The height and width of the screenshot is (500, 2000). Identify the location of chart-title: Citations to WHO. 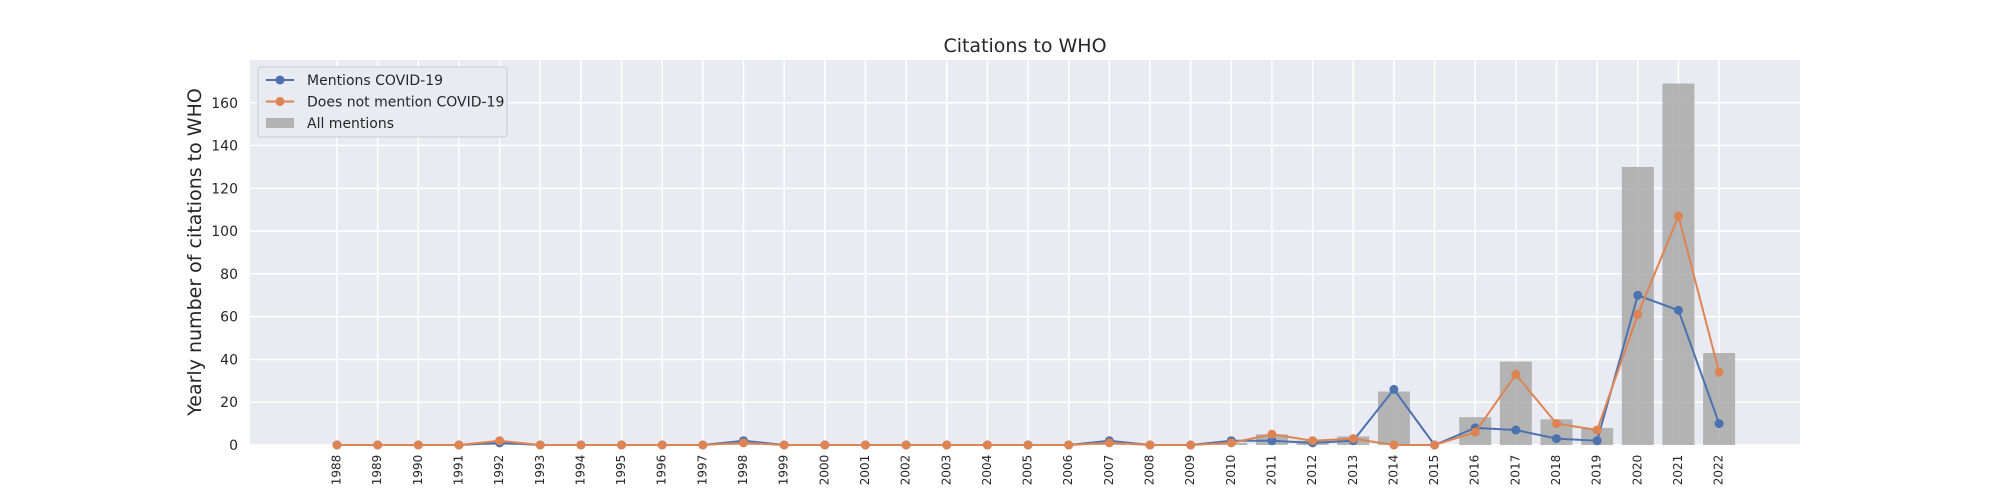
(1024, 46).